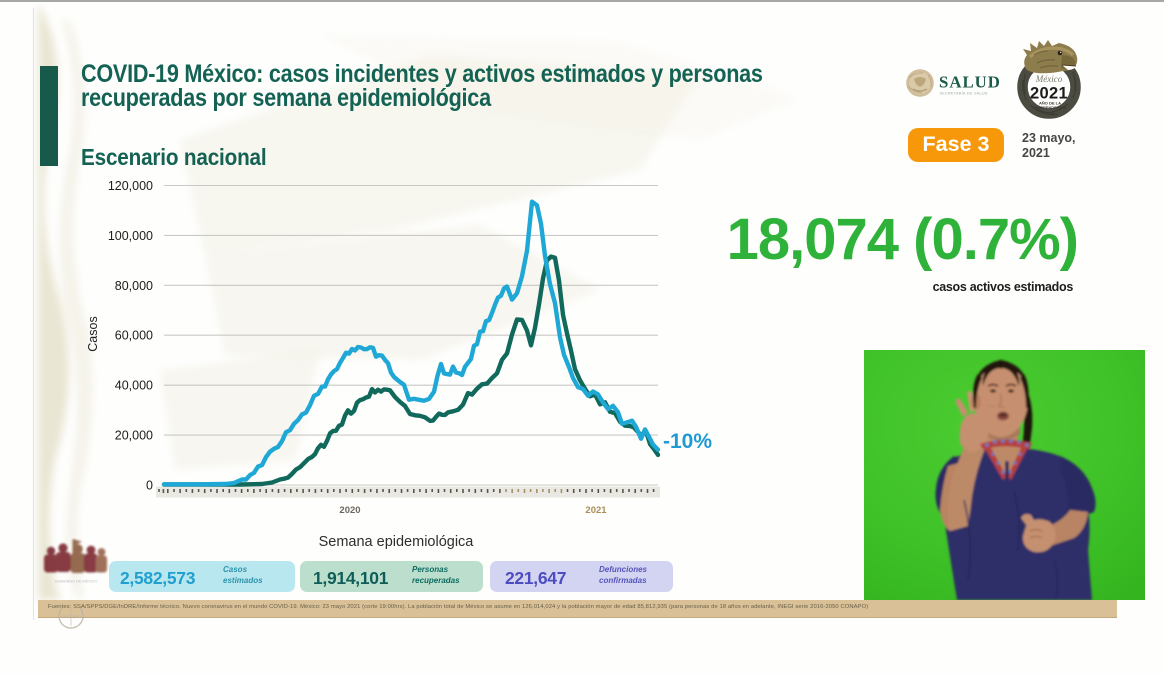  I want to click on svg-text: Semana epidemiológica, so click(397, 542).